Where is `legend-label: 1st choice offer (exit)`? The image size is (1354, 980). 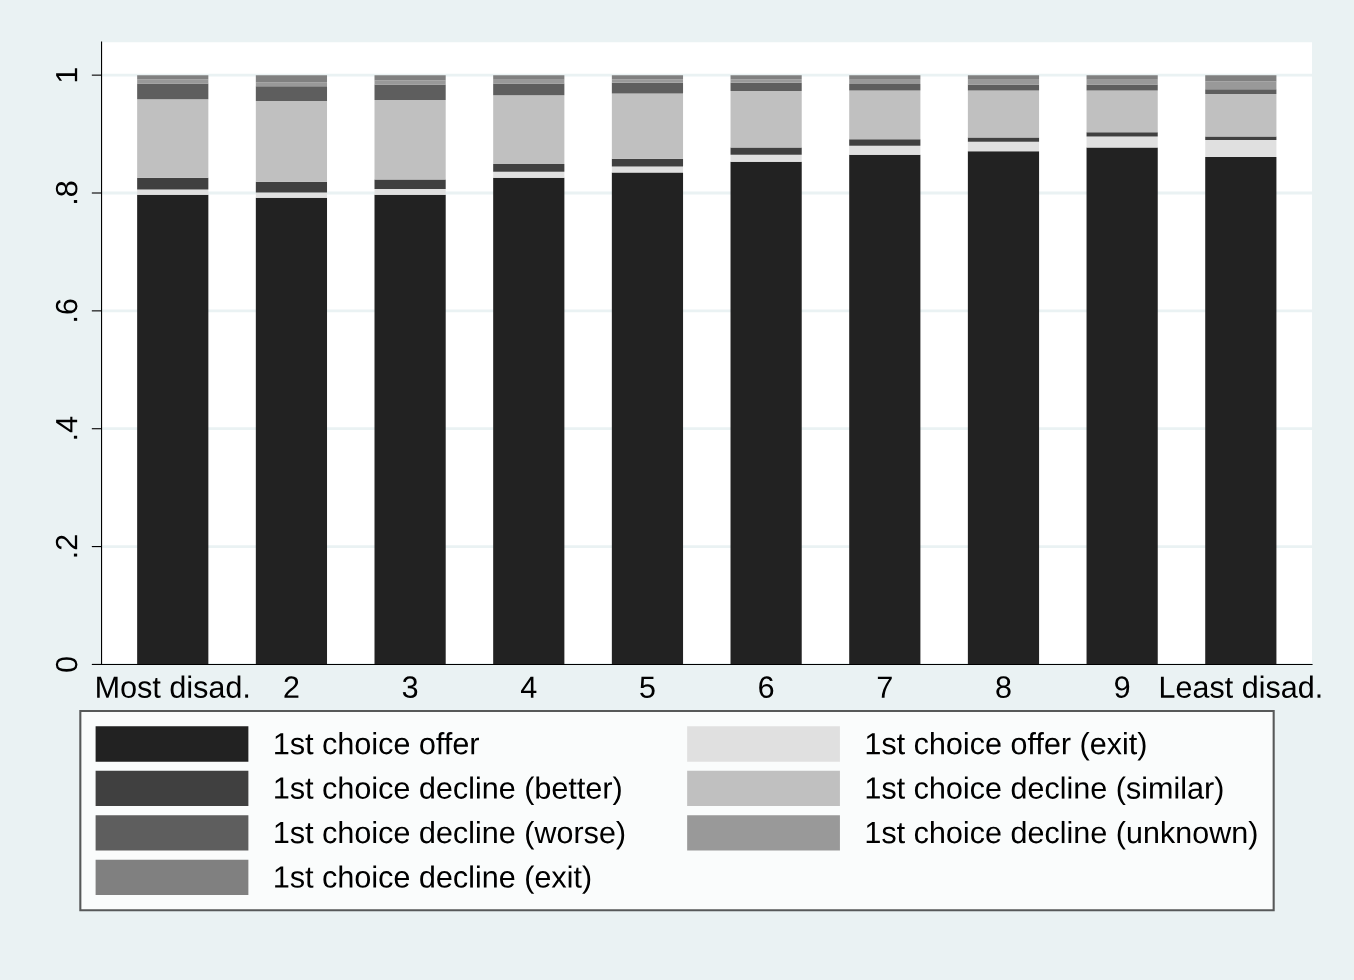 legend-label: 1st choice offer (exit) is located at coordinates (1006, 746).